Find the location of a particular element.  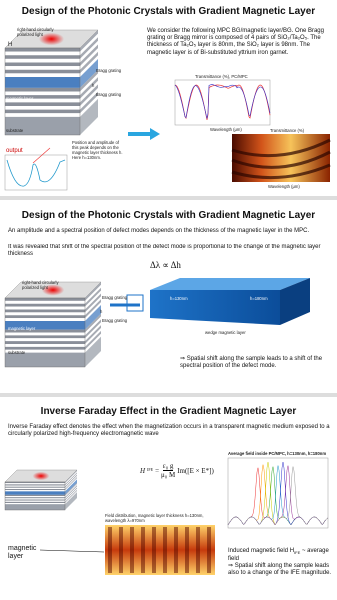

text: IFE is located at coordinates (297, 553).